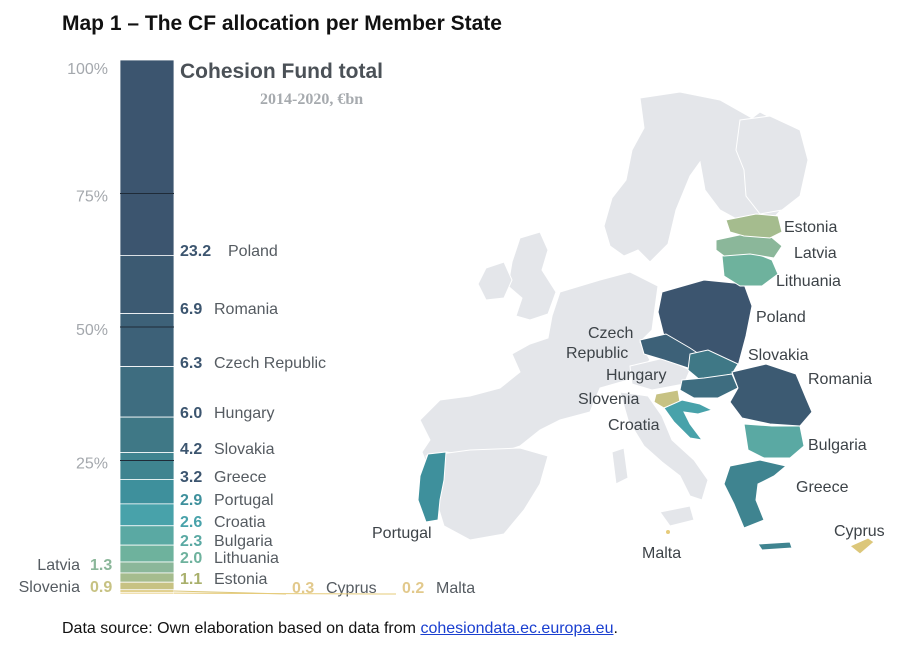  What do you see at coordinates (101, 587) in the screenshot?
I see `value-label-slovenia: 0.9` at bounding box center [101, 587].